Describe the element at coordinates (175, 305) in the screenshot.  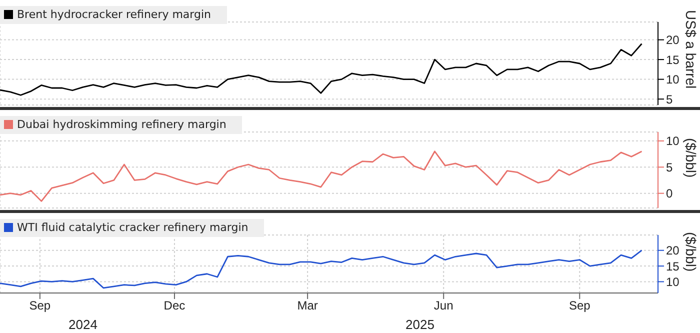
I see `x-tick-label: Dec` at that location.